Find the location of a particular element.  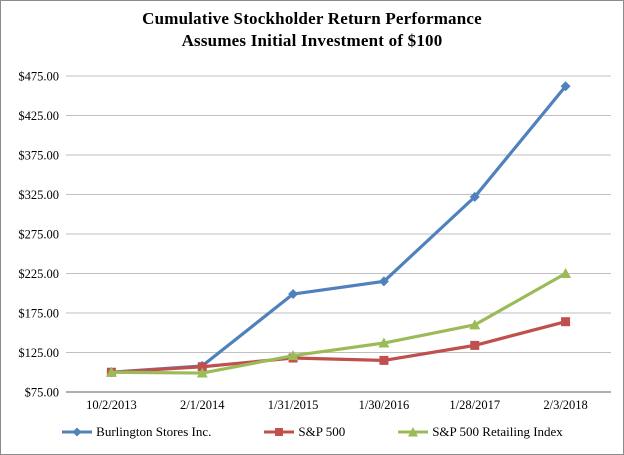

legend-label: S&P 500 is located at coordinates (322, 431).